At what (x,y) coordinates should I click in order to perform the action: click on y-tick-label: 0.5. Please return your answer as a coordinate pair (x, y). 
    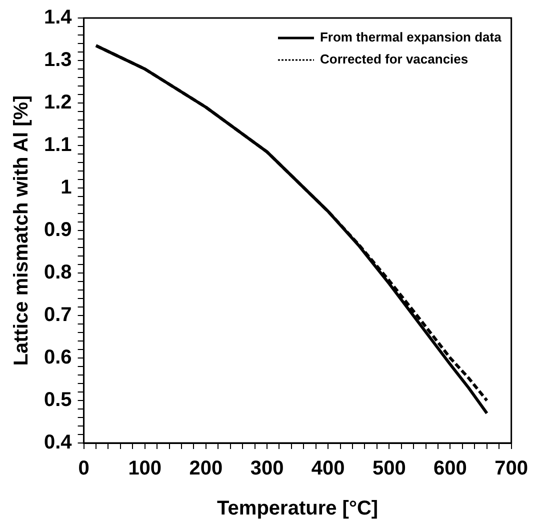
    Looking at the image, I should click on (58, 400).